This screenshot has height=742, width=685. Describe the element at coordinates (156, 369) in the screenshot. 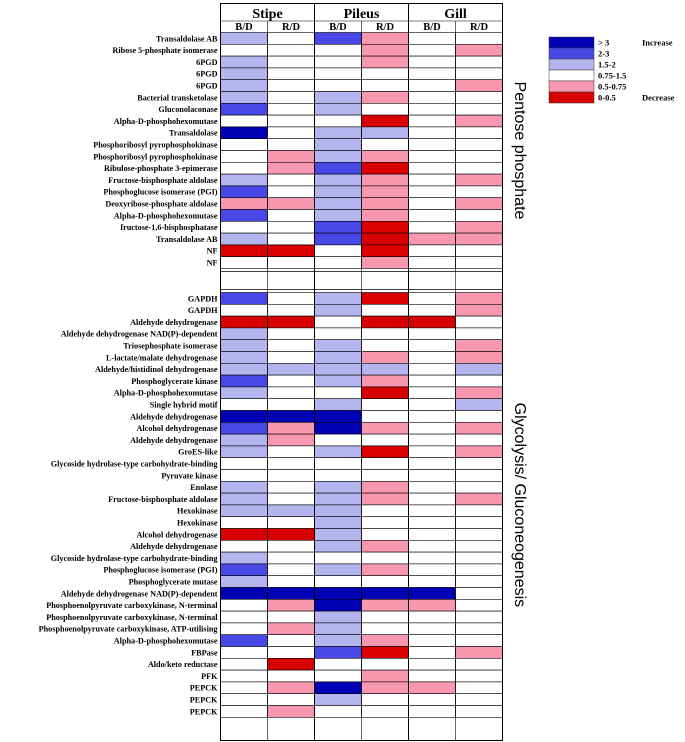

I see `row-label: Aldehyde/histidinol dehydrogenase` at that location.